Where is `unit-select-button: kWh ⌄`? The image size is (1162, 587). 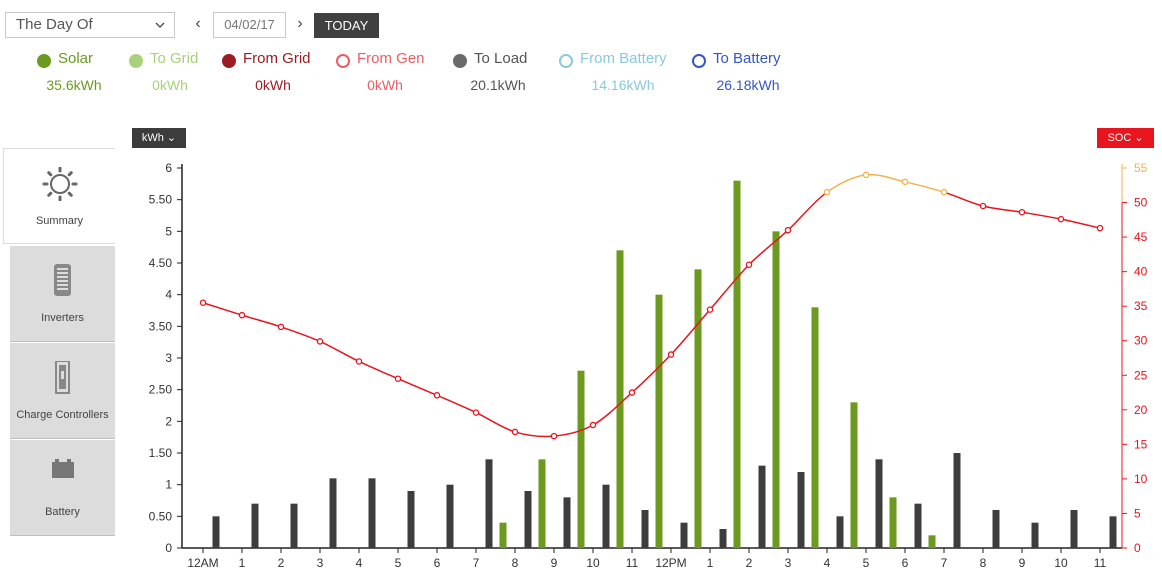 unit-select-button: kWh ⌄ is located at coordinates (159, 138).